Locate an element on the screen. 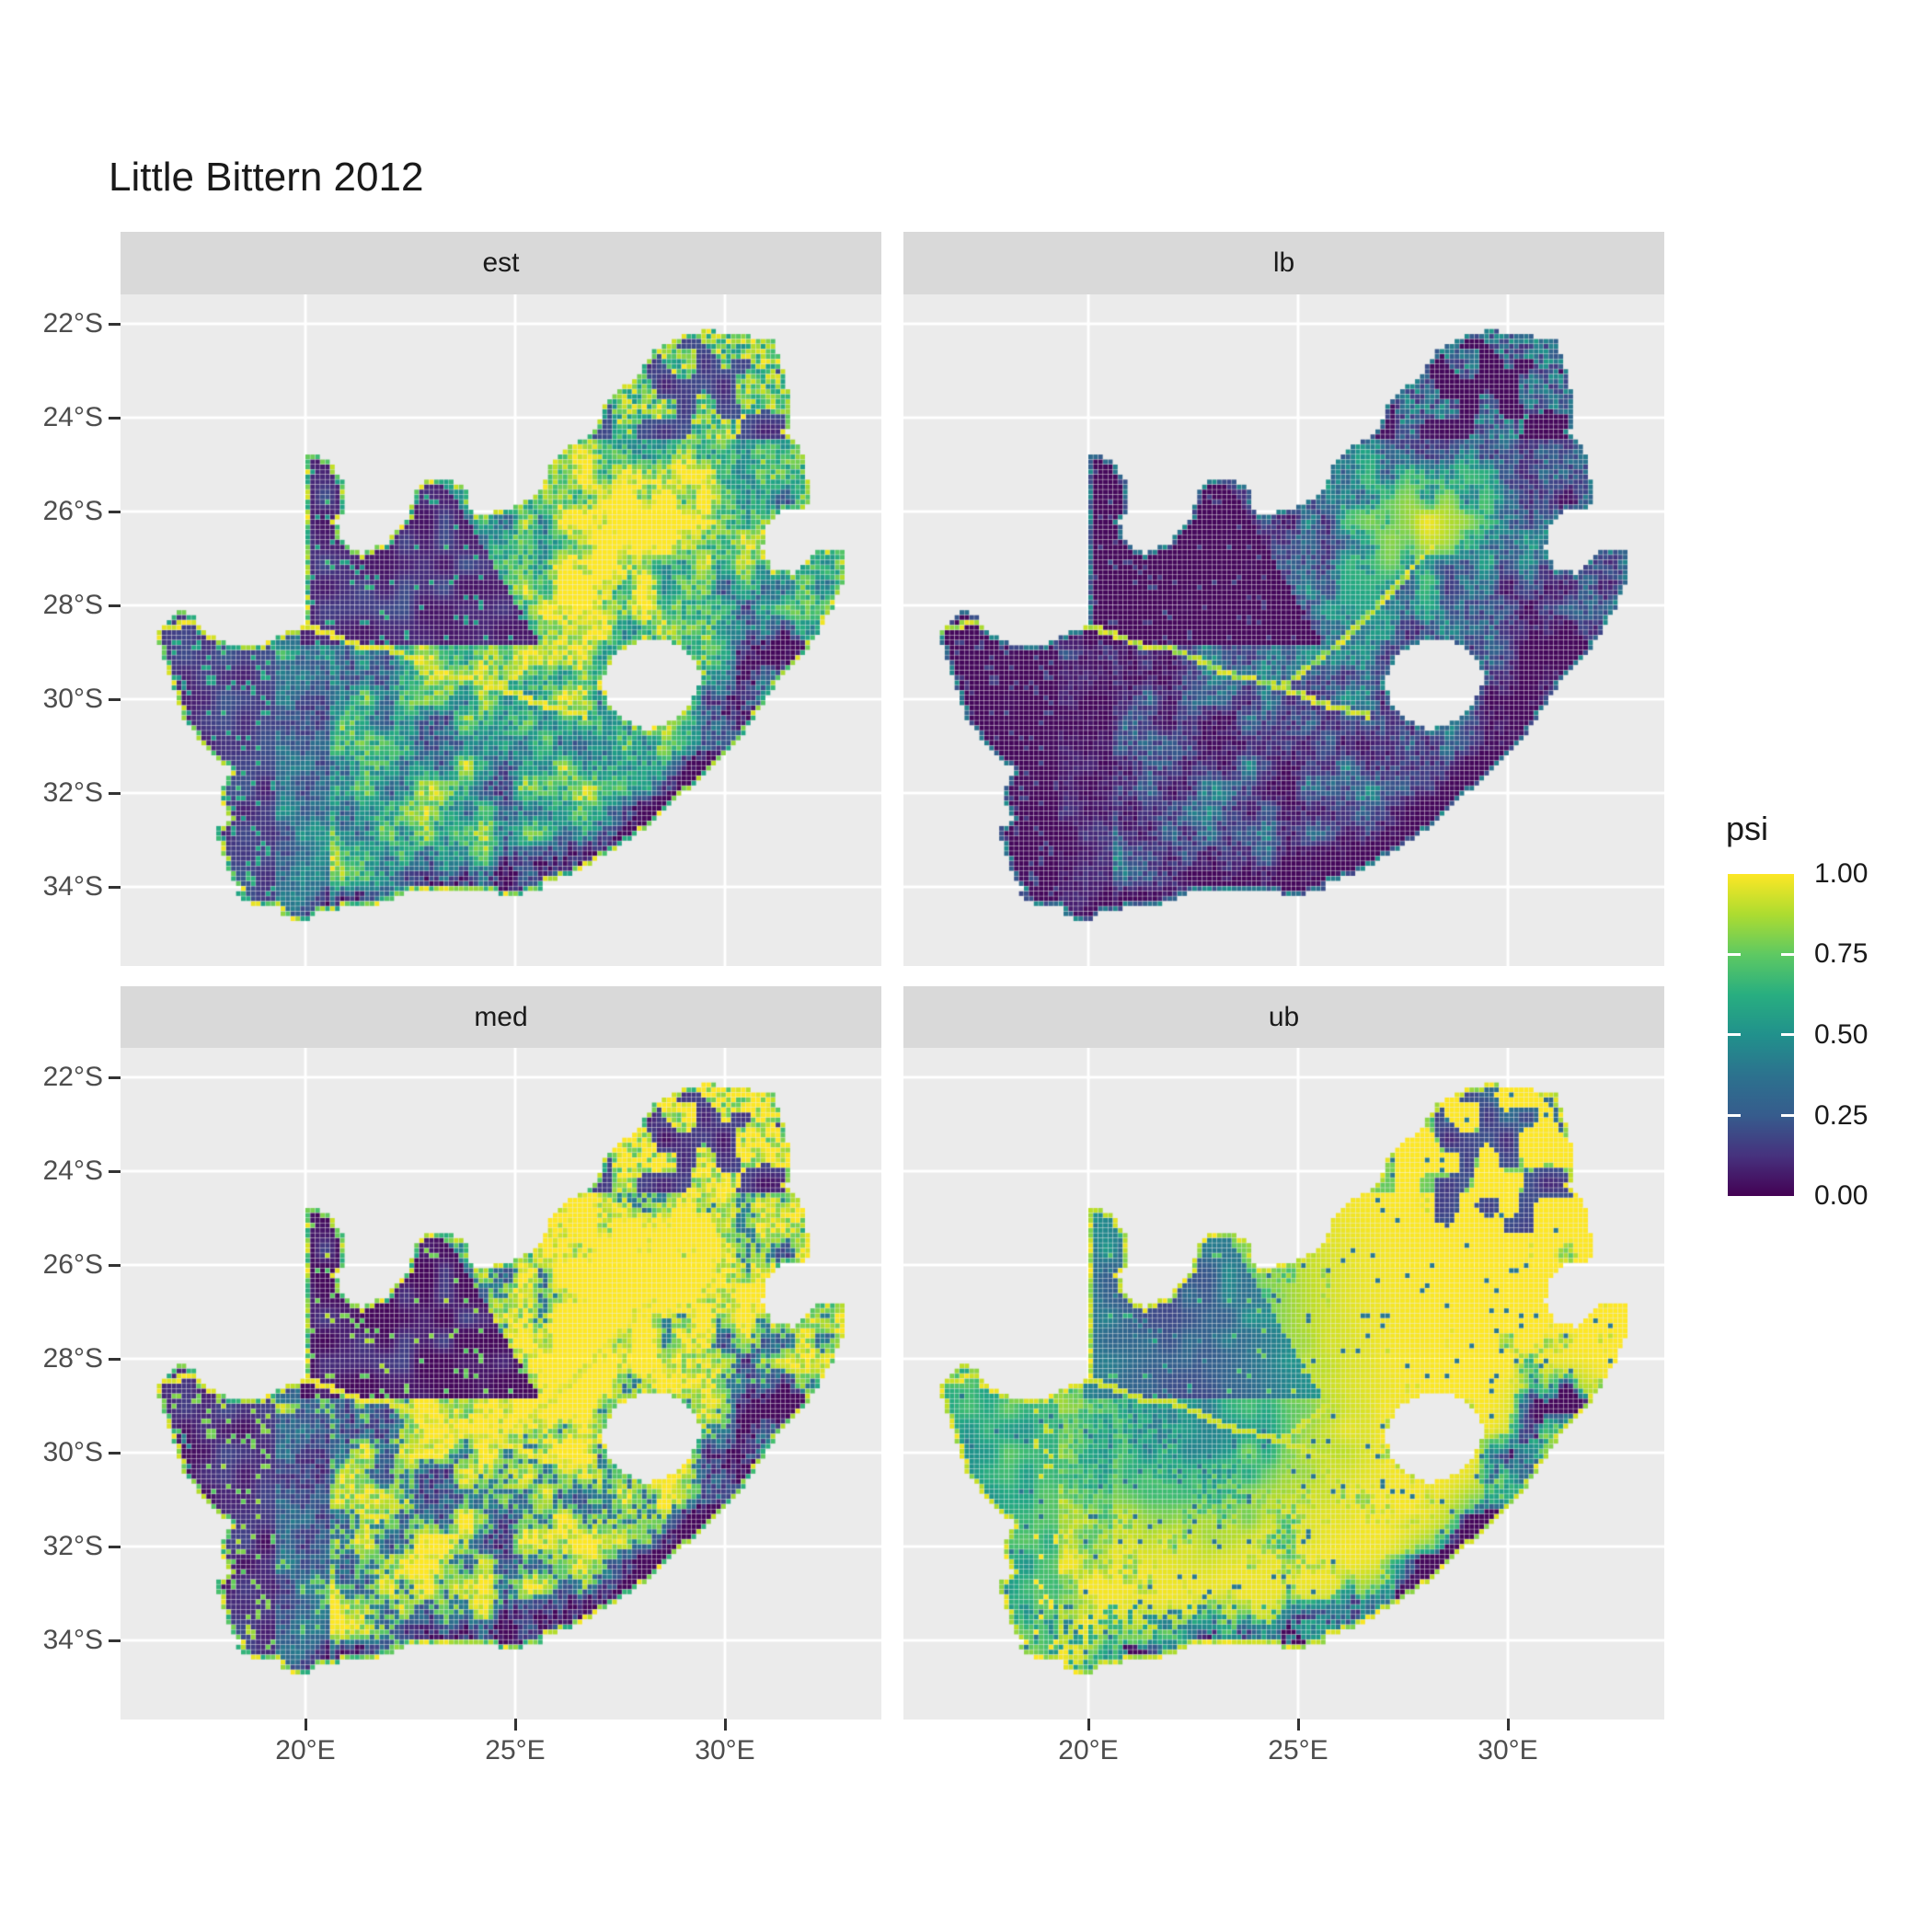 Image resolution: width=1932 pixels, height=1932 pixels. facet-strip-label-med: med is located at coordinates (501, 1017).